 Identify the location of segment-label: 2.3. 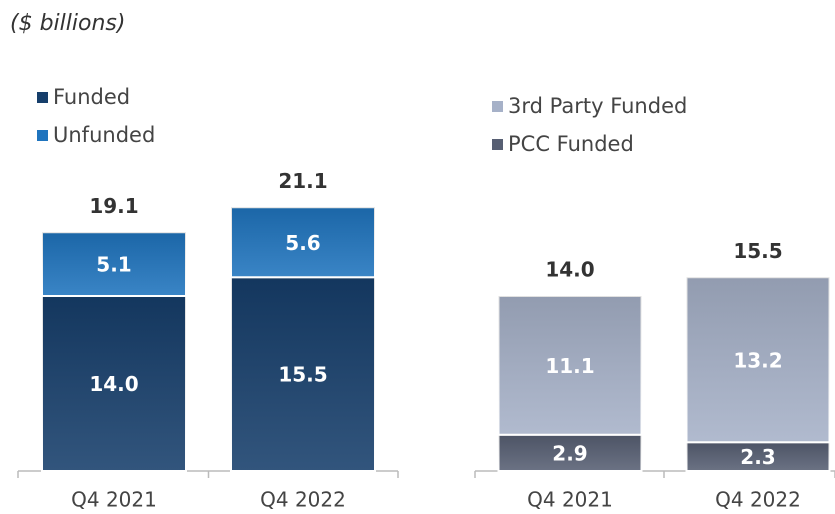
(757, 457).